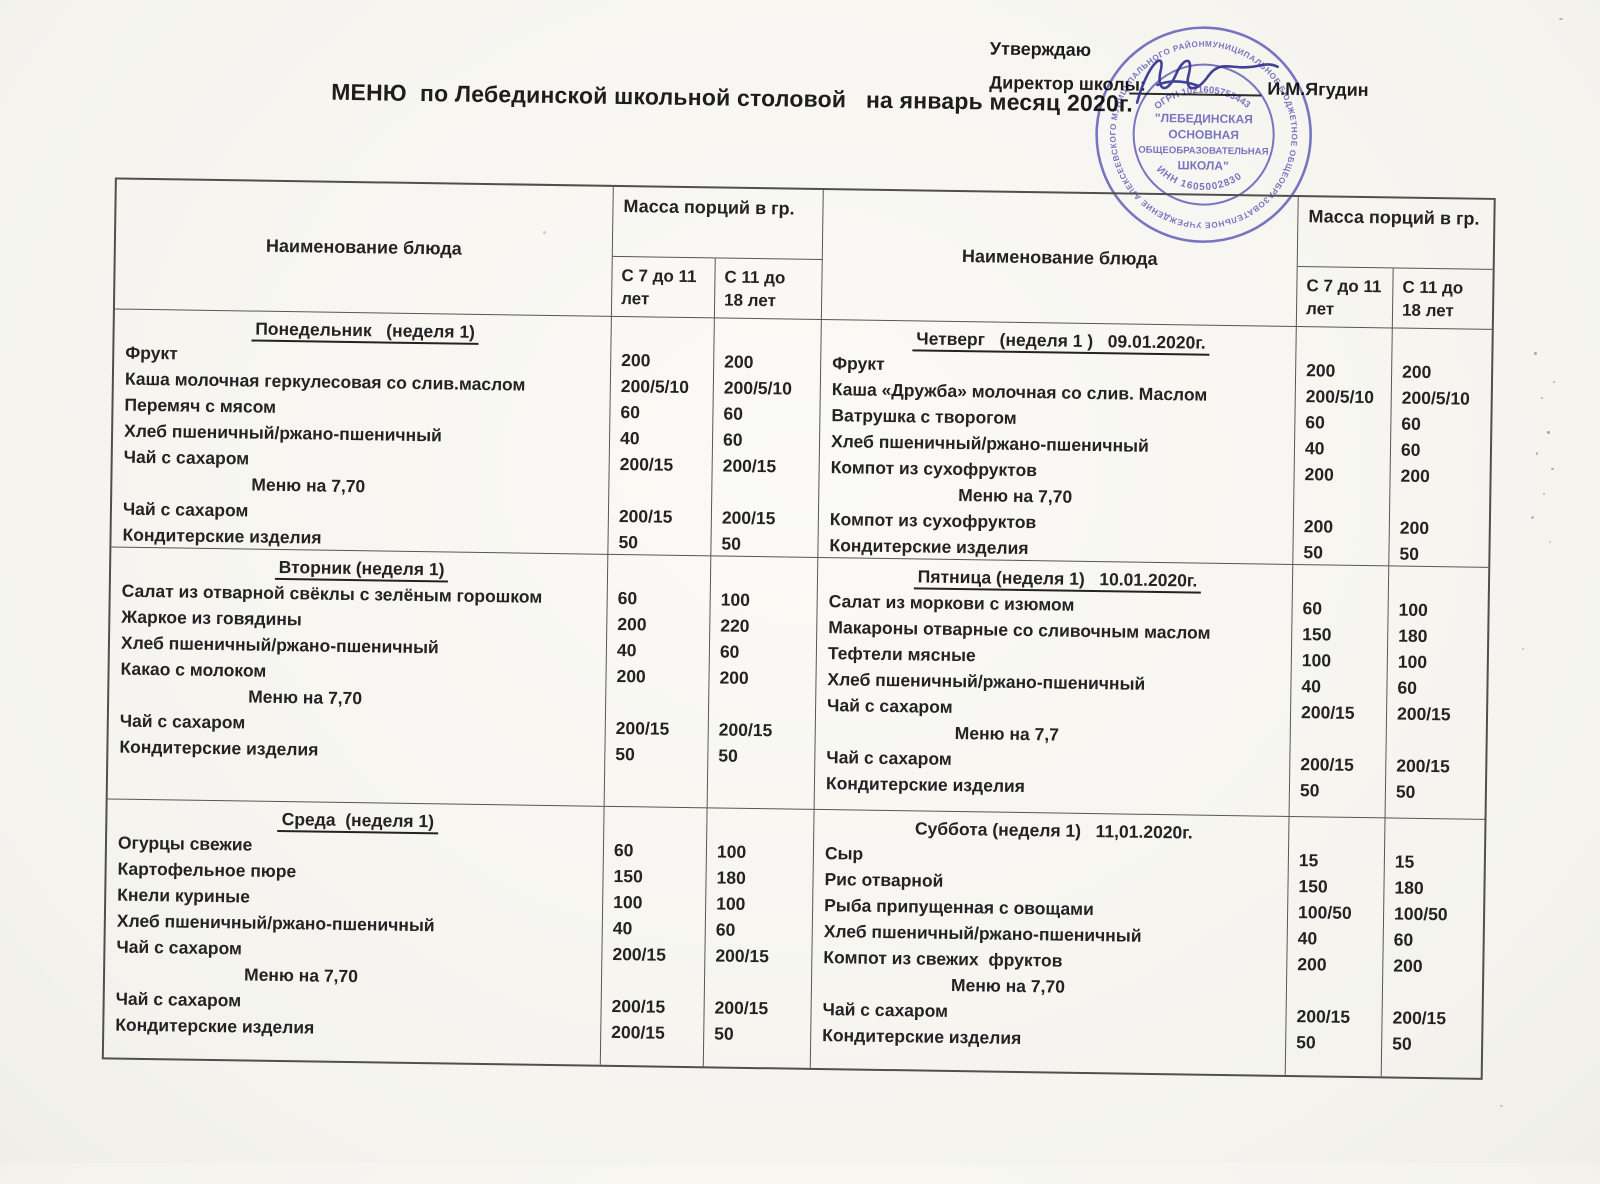 The height and width of the screenshot is (1184, 1600). I want to click on header-age-young-right: С 7 до 11 лет, so click(1345, 298).